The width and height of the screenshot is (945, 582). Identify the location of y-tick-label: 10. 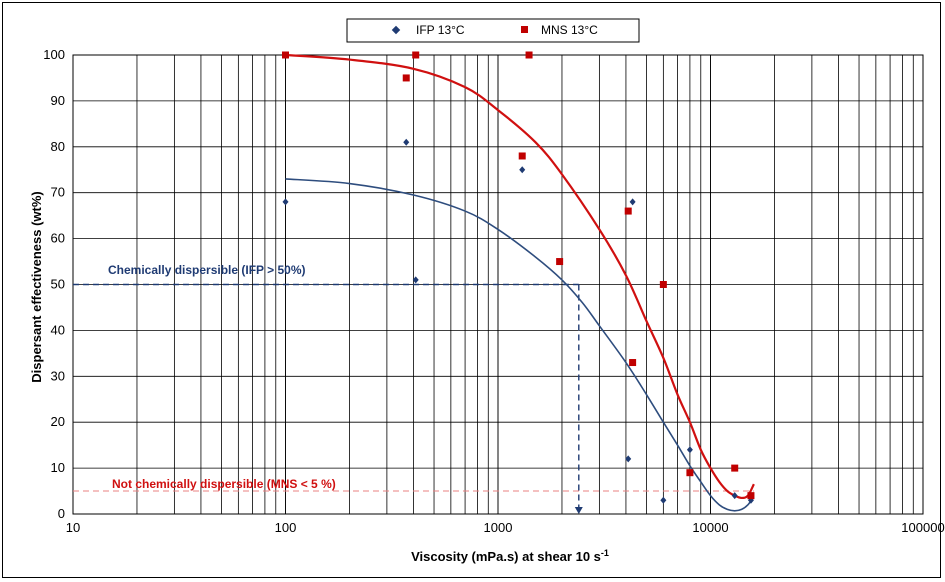
(58, 467).